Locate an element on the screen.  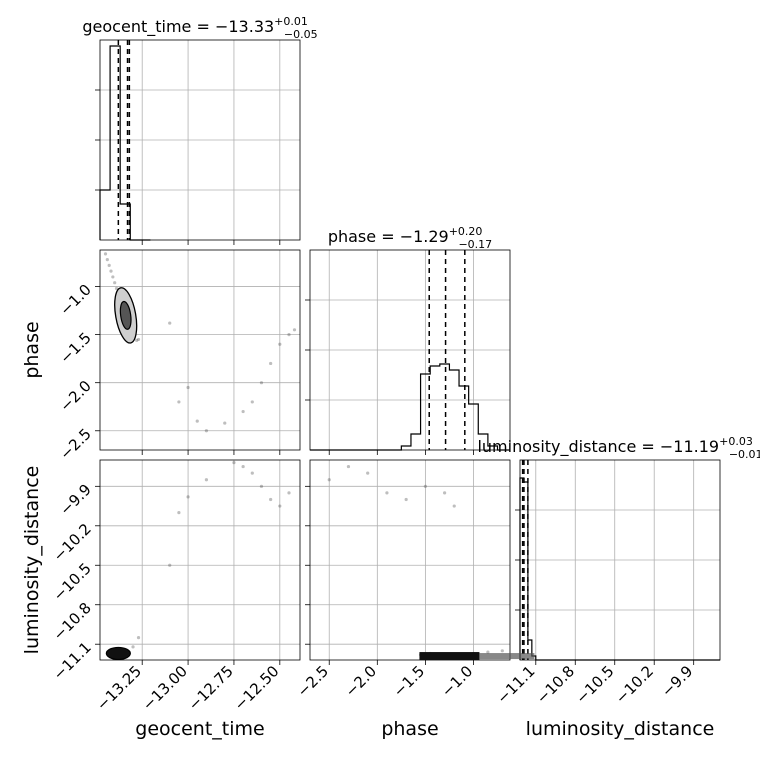
panel-luminosity_distance-phase: −2.5 −2.0 −1.5 −1.0 is located at coordinates (414, 580).